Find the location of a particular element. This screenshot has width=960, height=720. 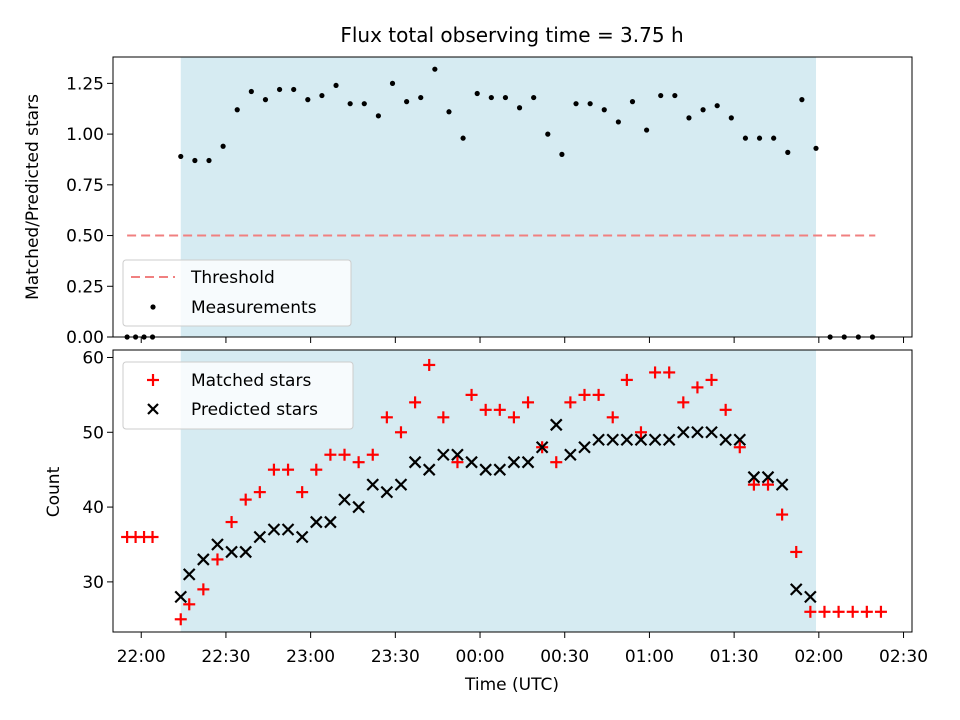

x-tick-label: 01:30 is located at coordinates (734, 657).